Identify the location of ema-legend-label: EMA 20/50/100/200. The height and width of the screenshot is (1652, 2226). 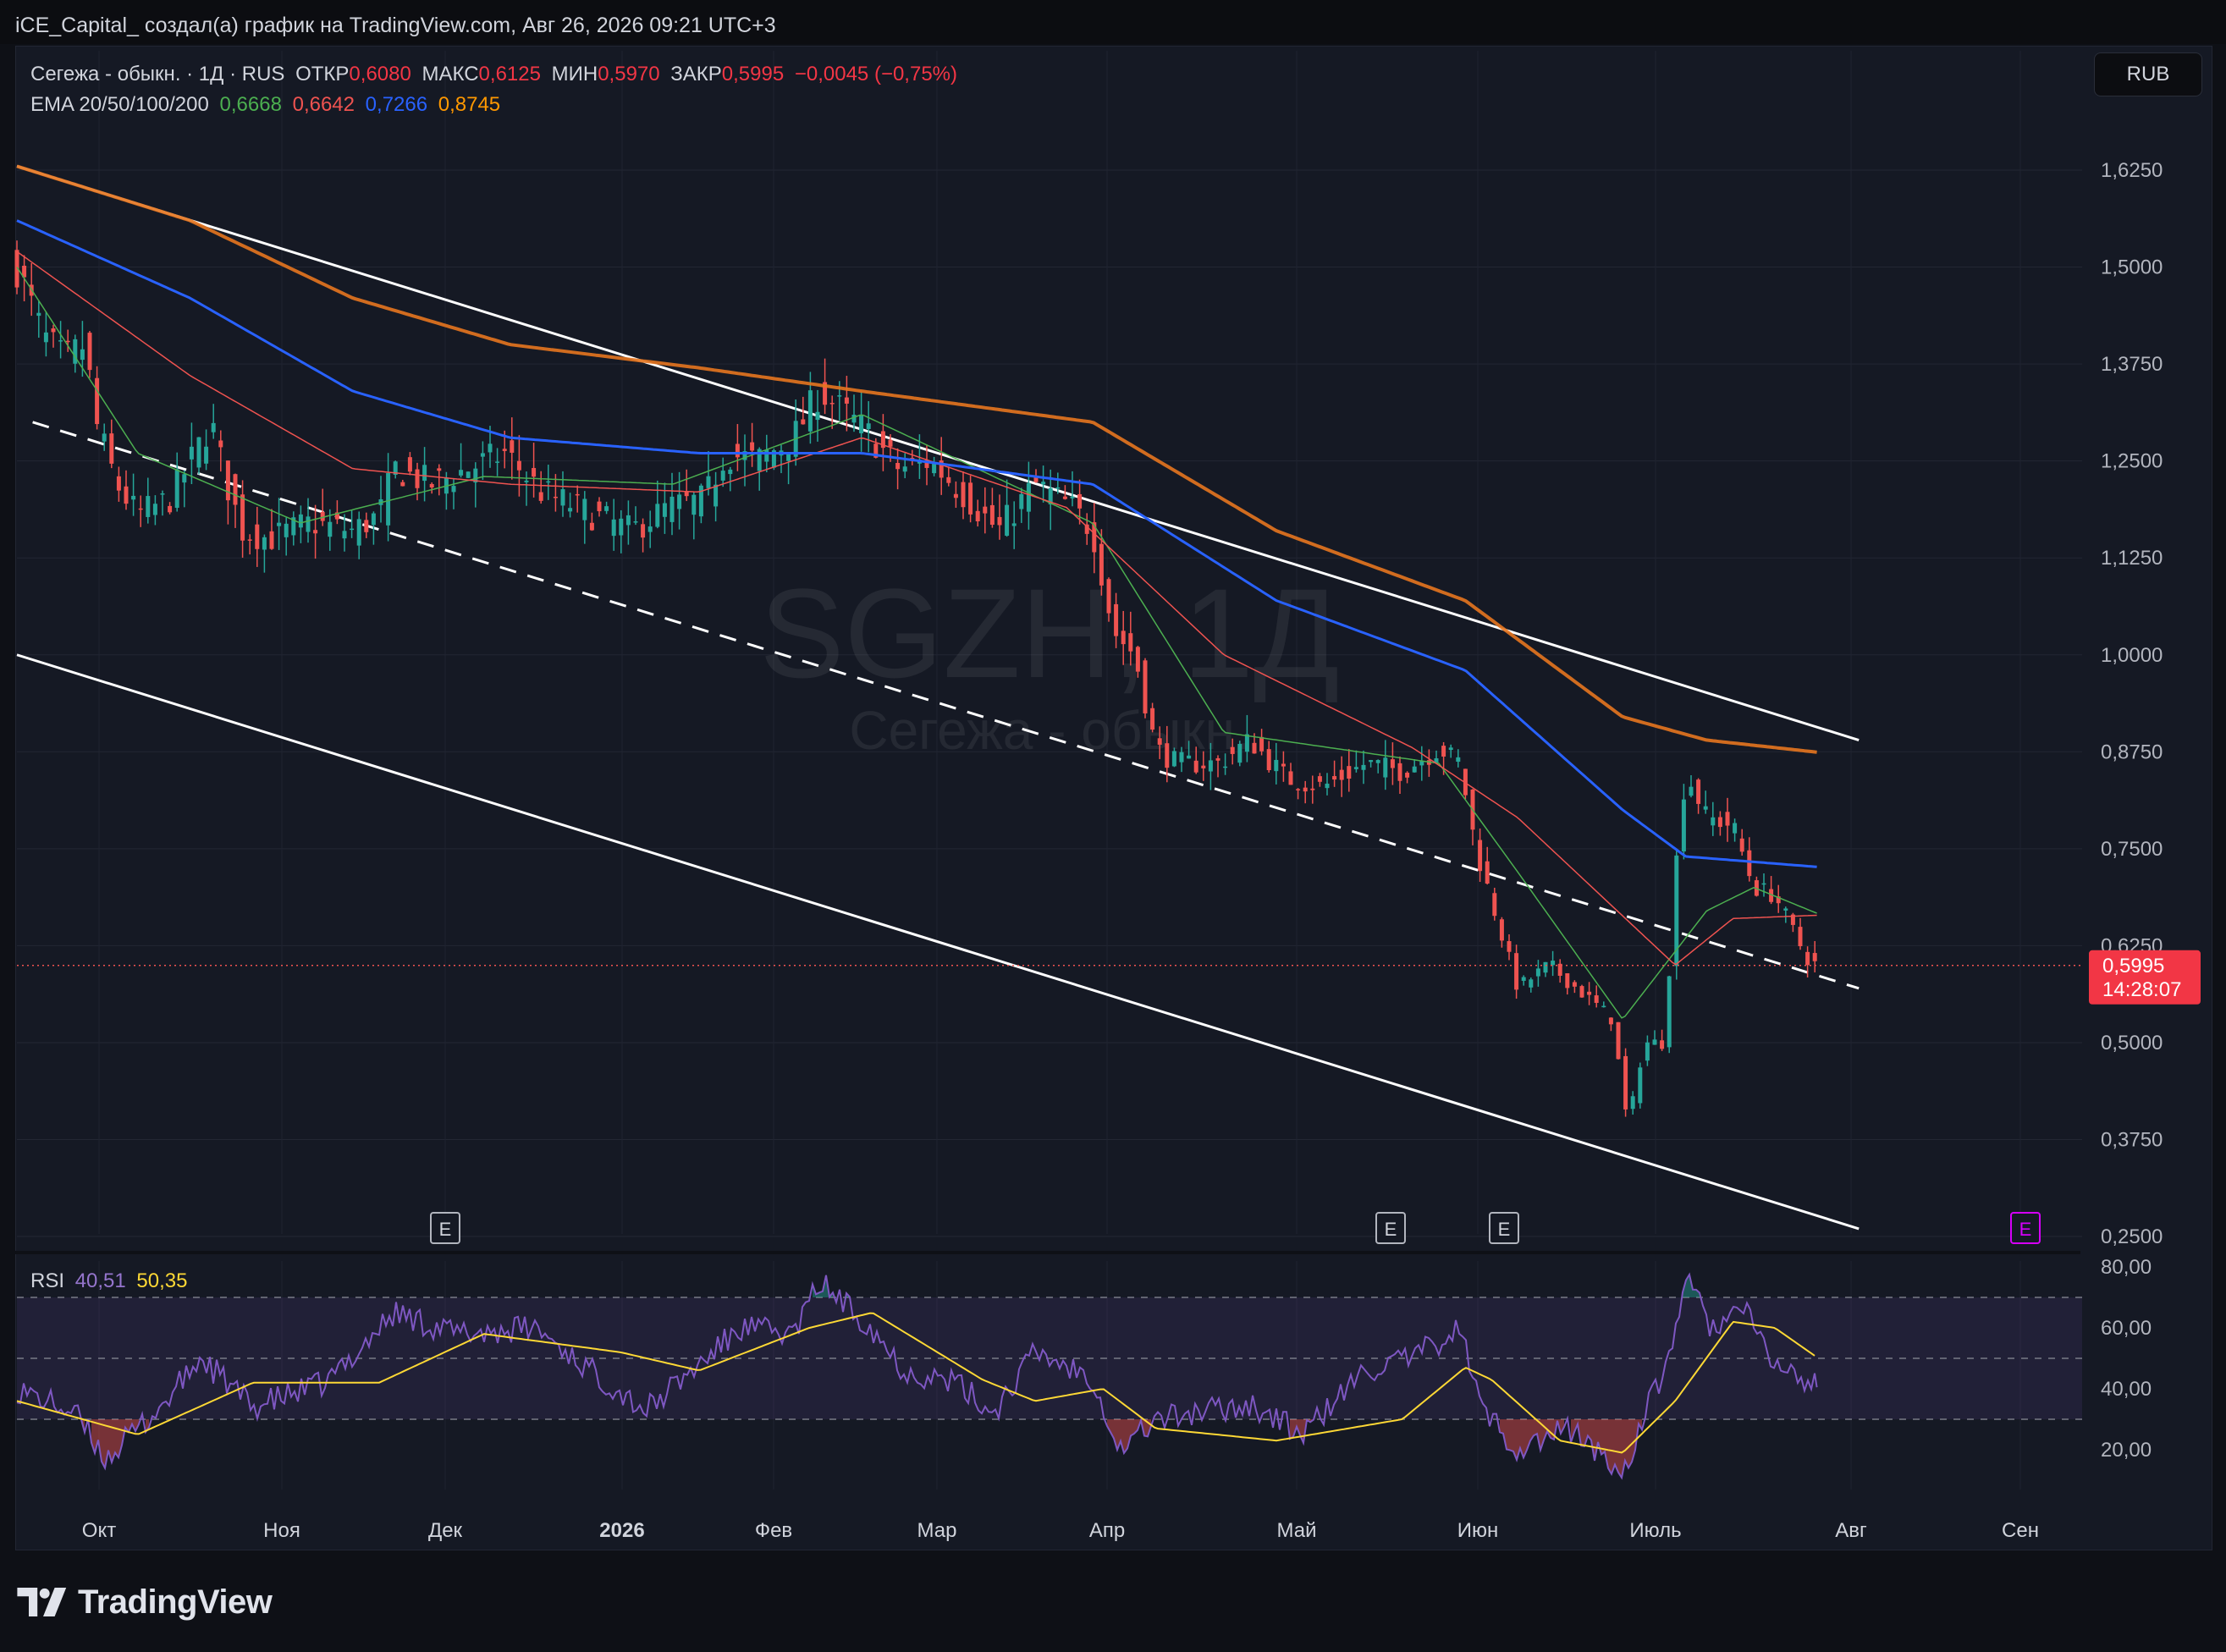
(120, 104).